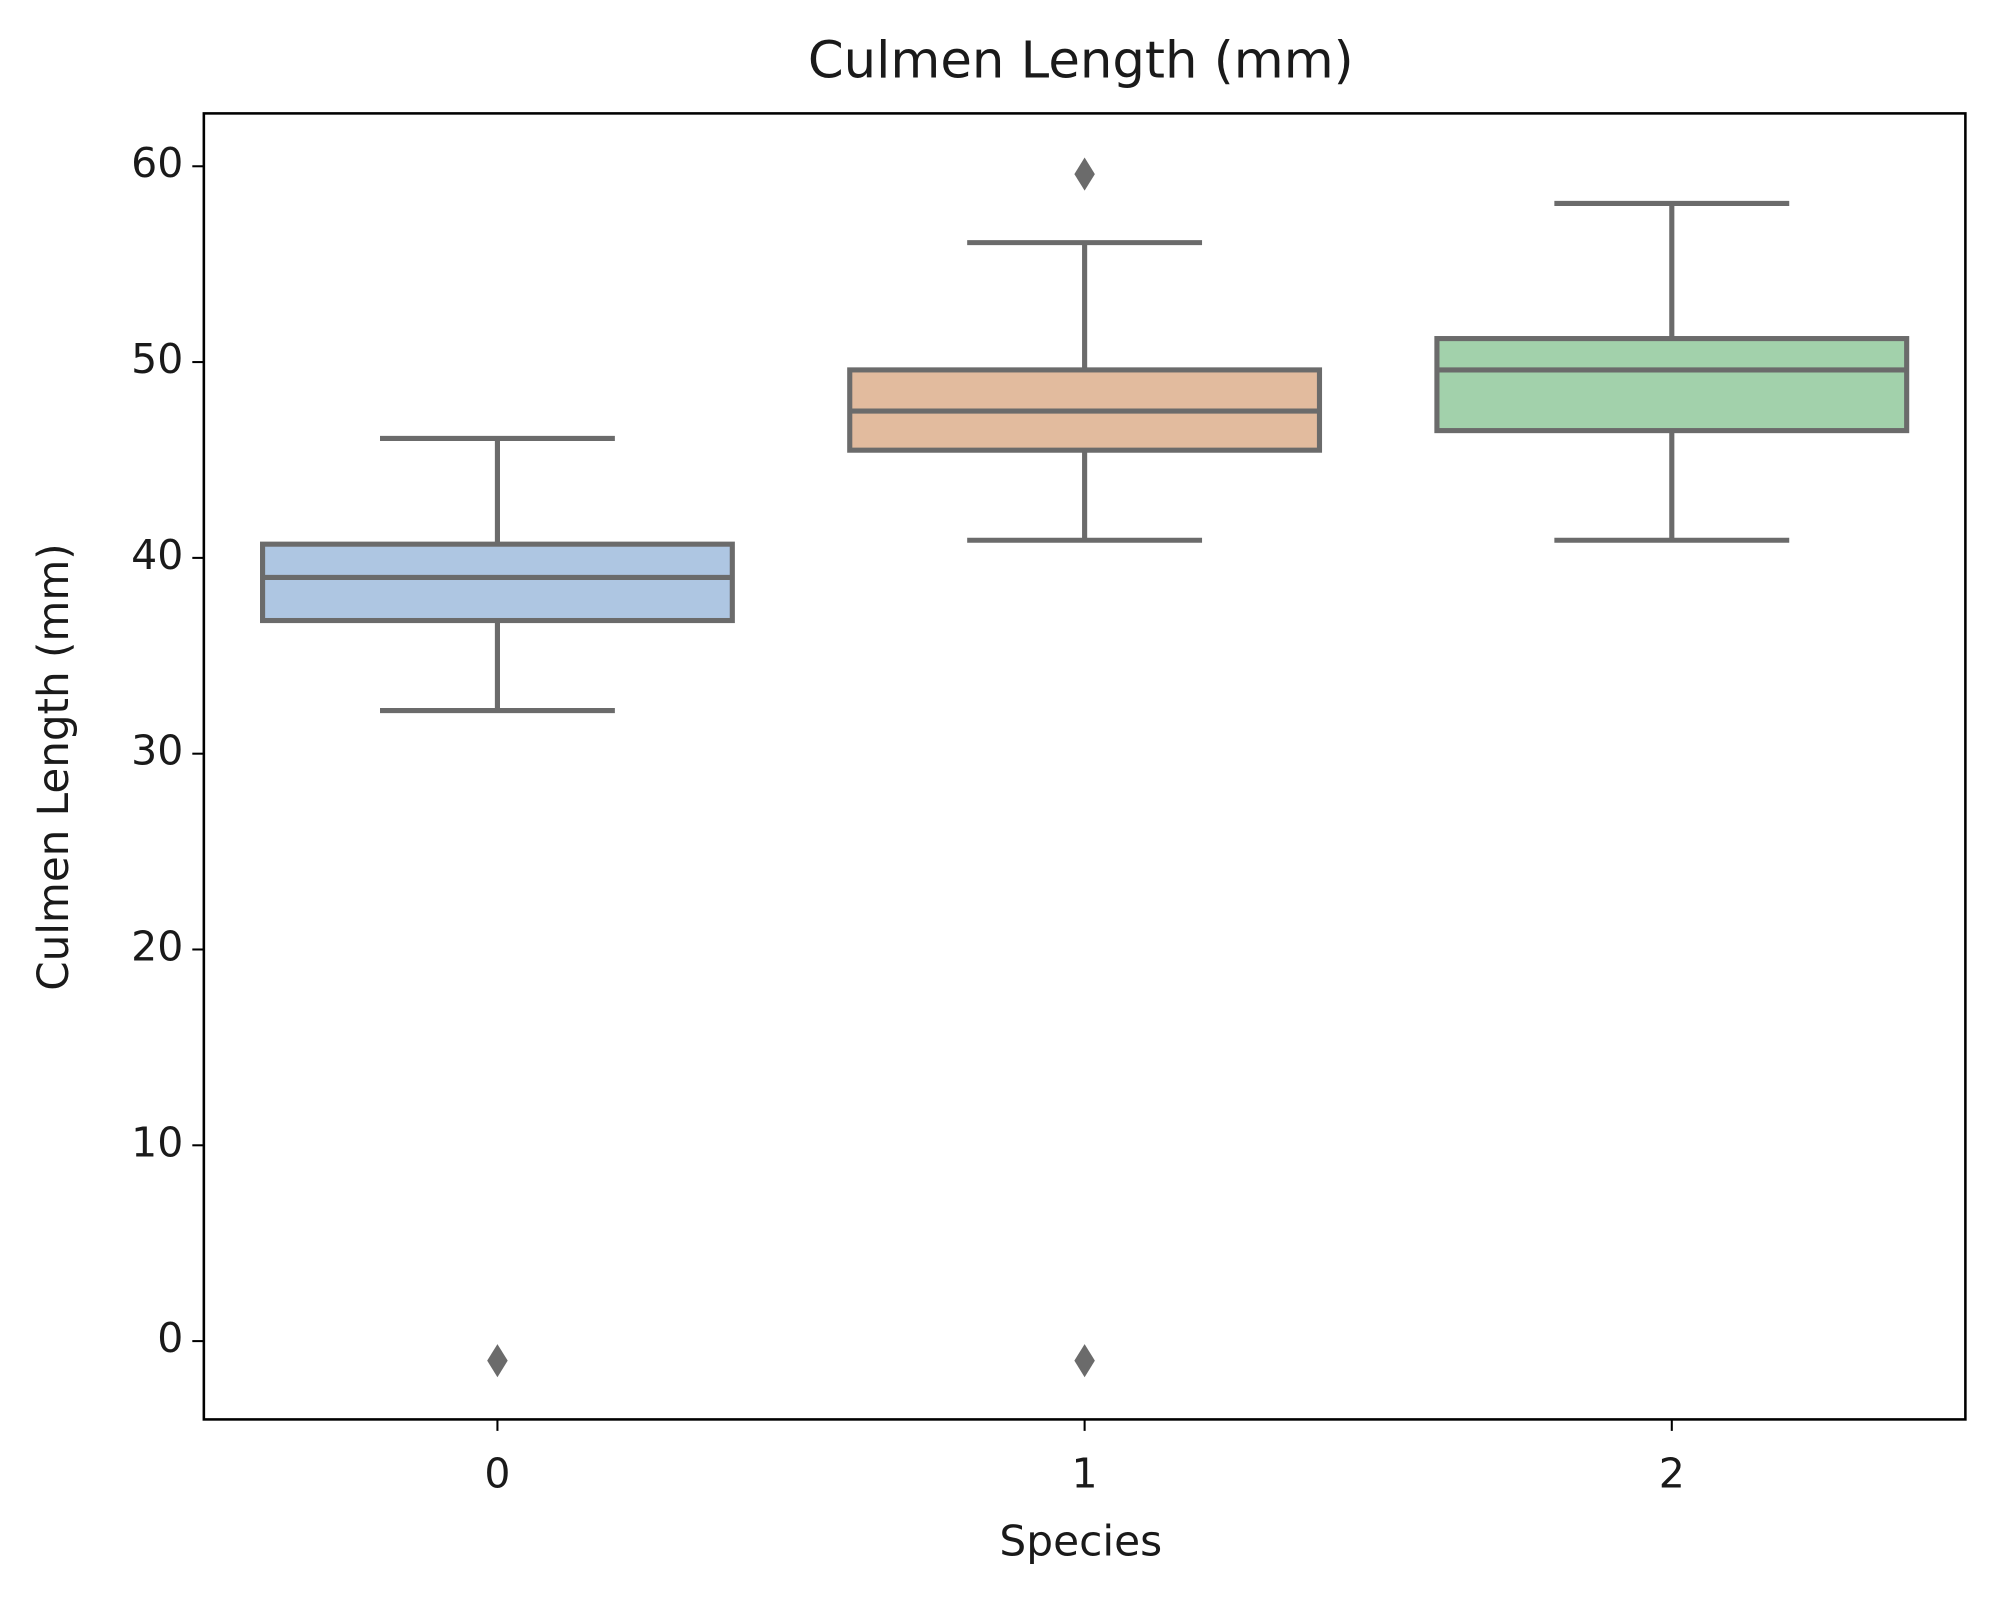 Image resolution: width=2000 pixels, height=1608 pixels. What do you see at coordinates (1085, 1474) in the screenshot?
I see `x-tick-label: 1` at bounding box center [1085, 1474].